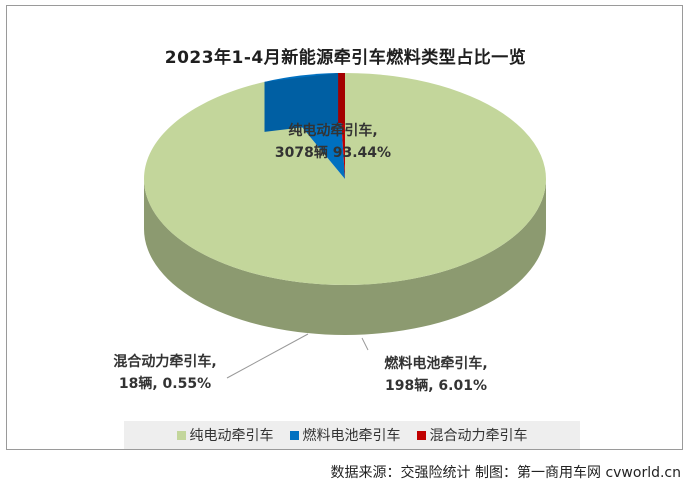  I want to click on pie-front-hybrid, so click(341, 98).